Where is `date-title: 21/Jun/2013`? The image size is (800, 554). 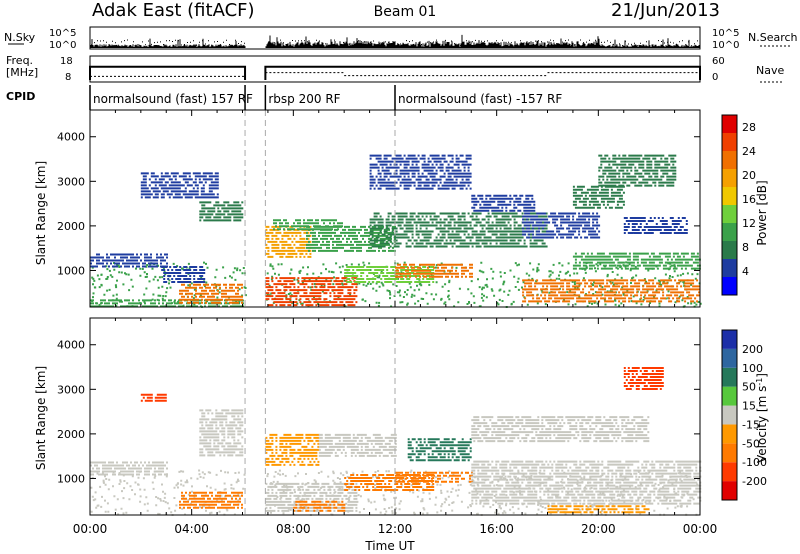 date-title: 21/Jun/2013 is located at coordinates (665, 10).